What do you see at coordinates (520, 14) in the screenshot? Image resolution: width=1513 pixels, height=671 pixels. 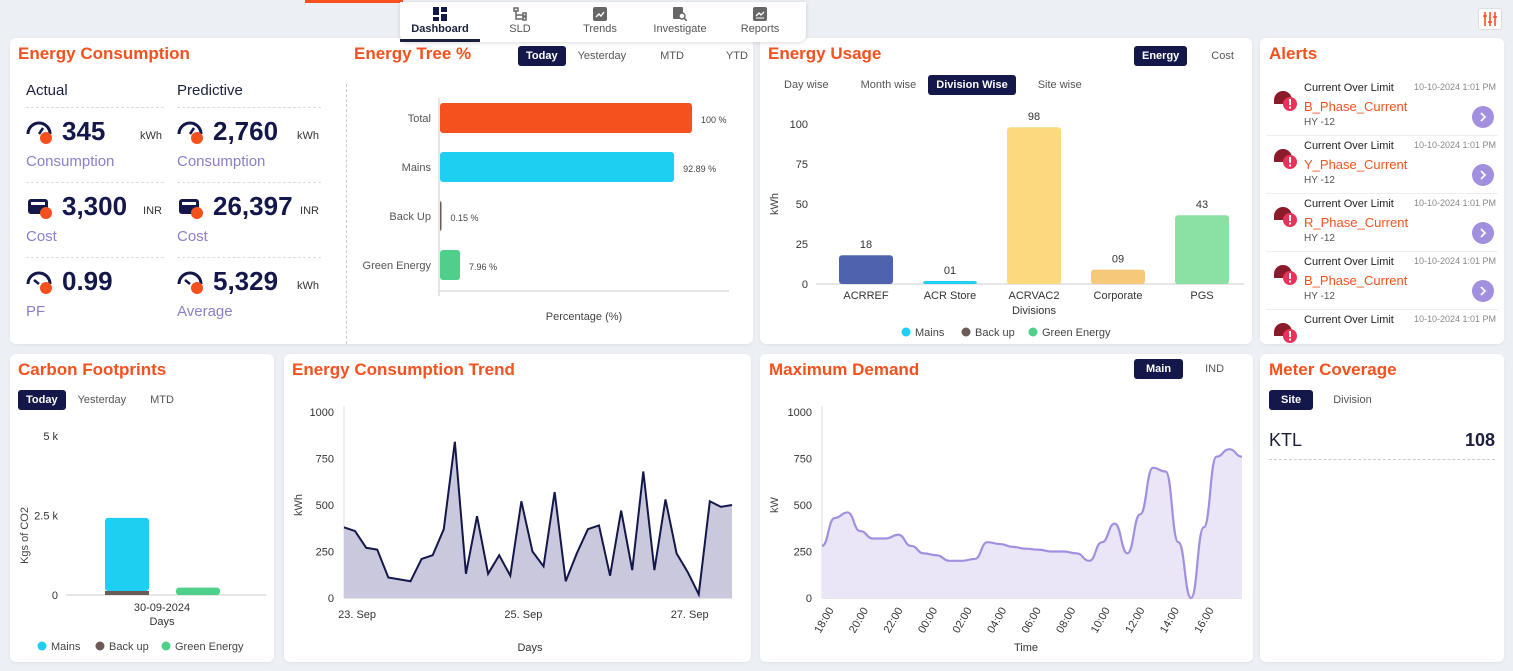 I see `sld-icon` at bounding box center [520, 14].